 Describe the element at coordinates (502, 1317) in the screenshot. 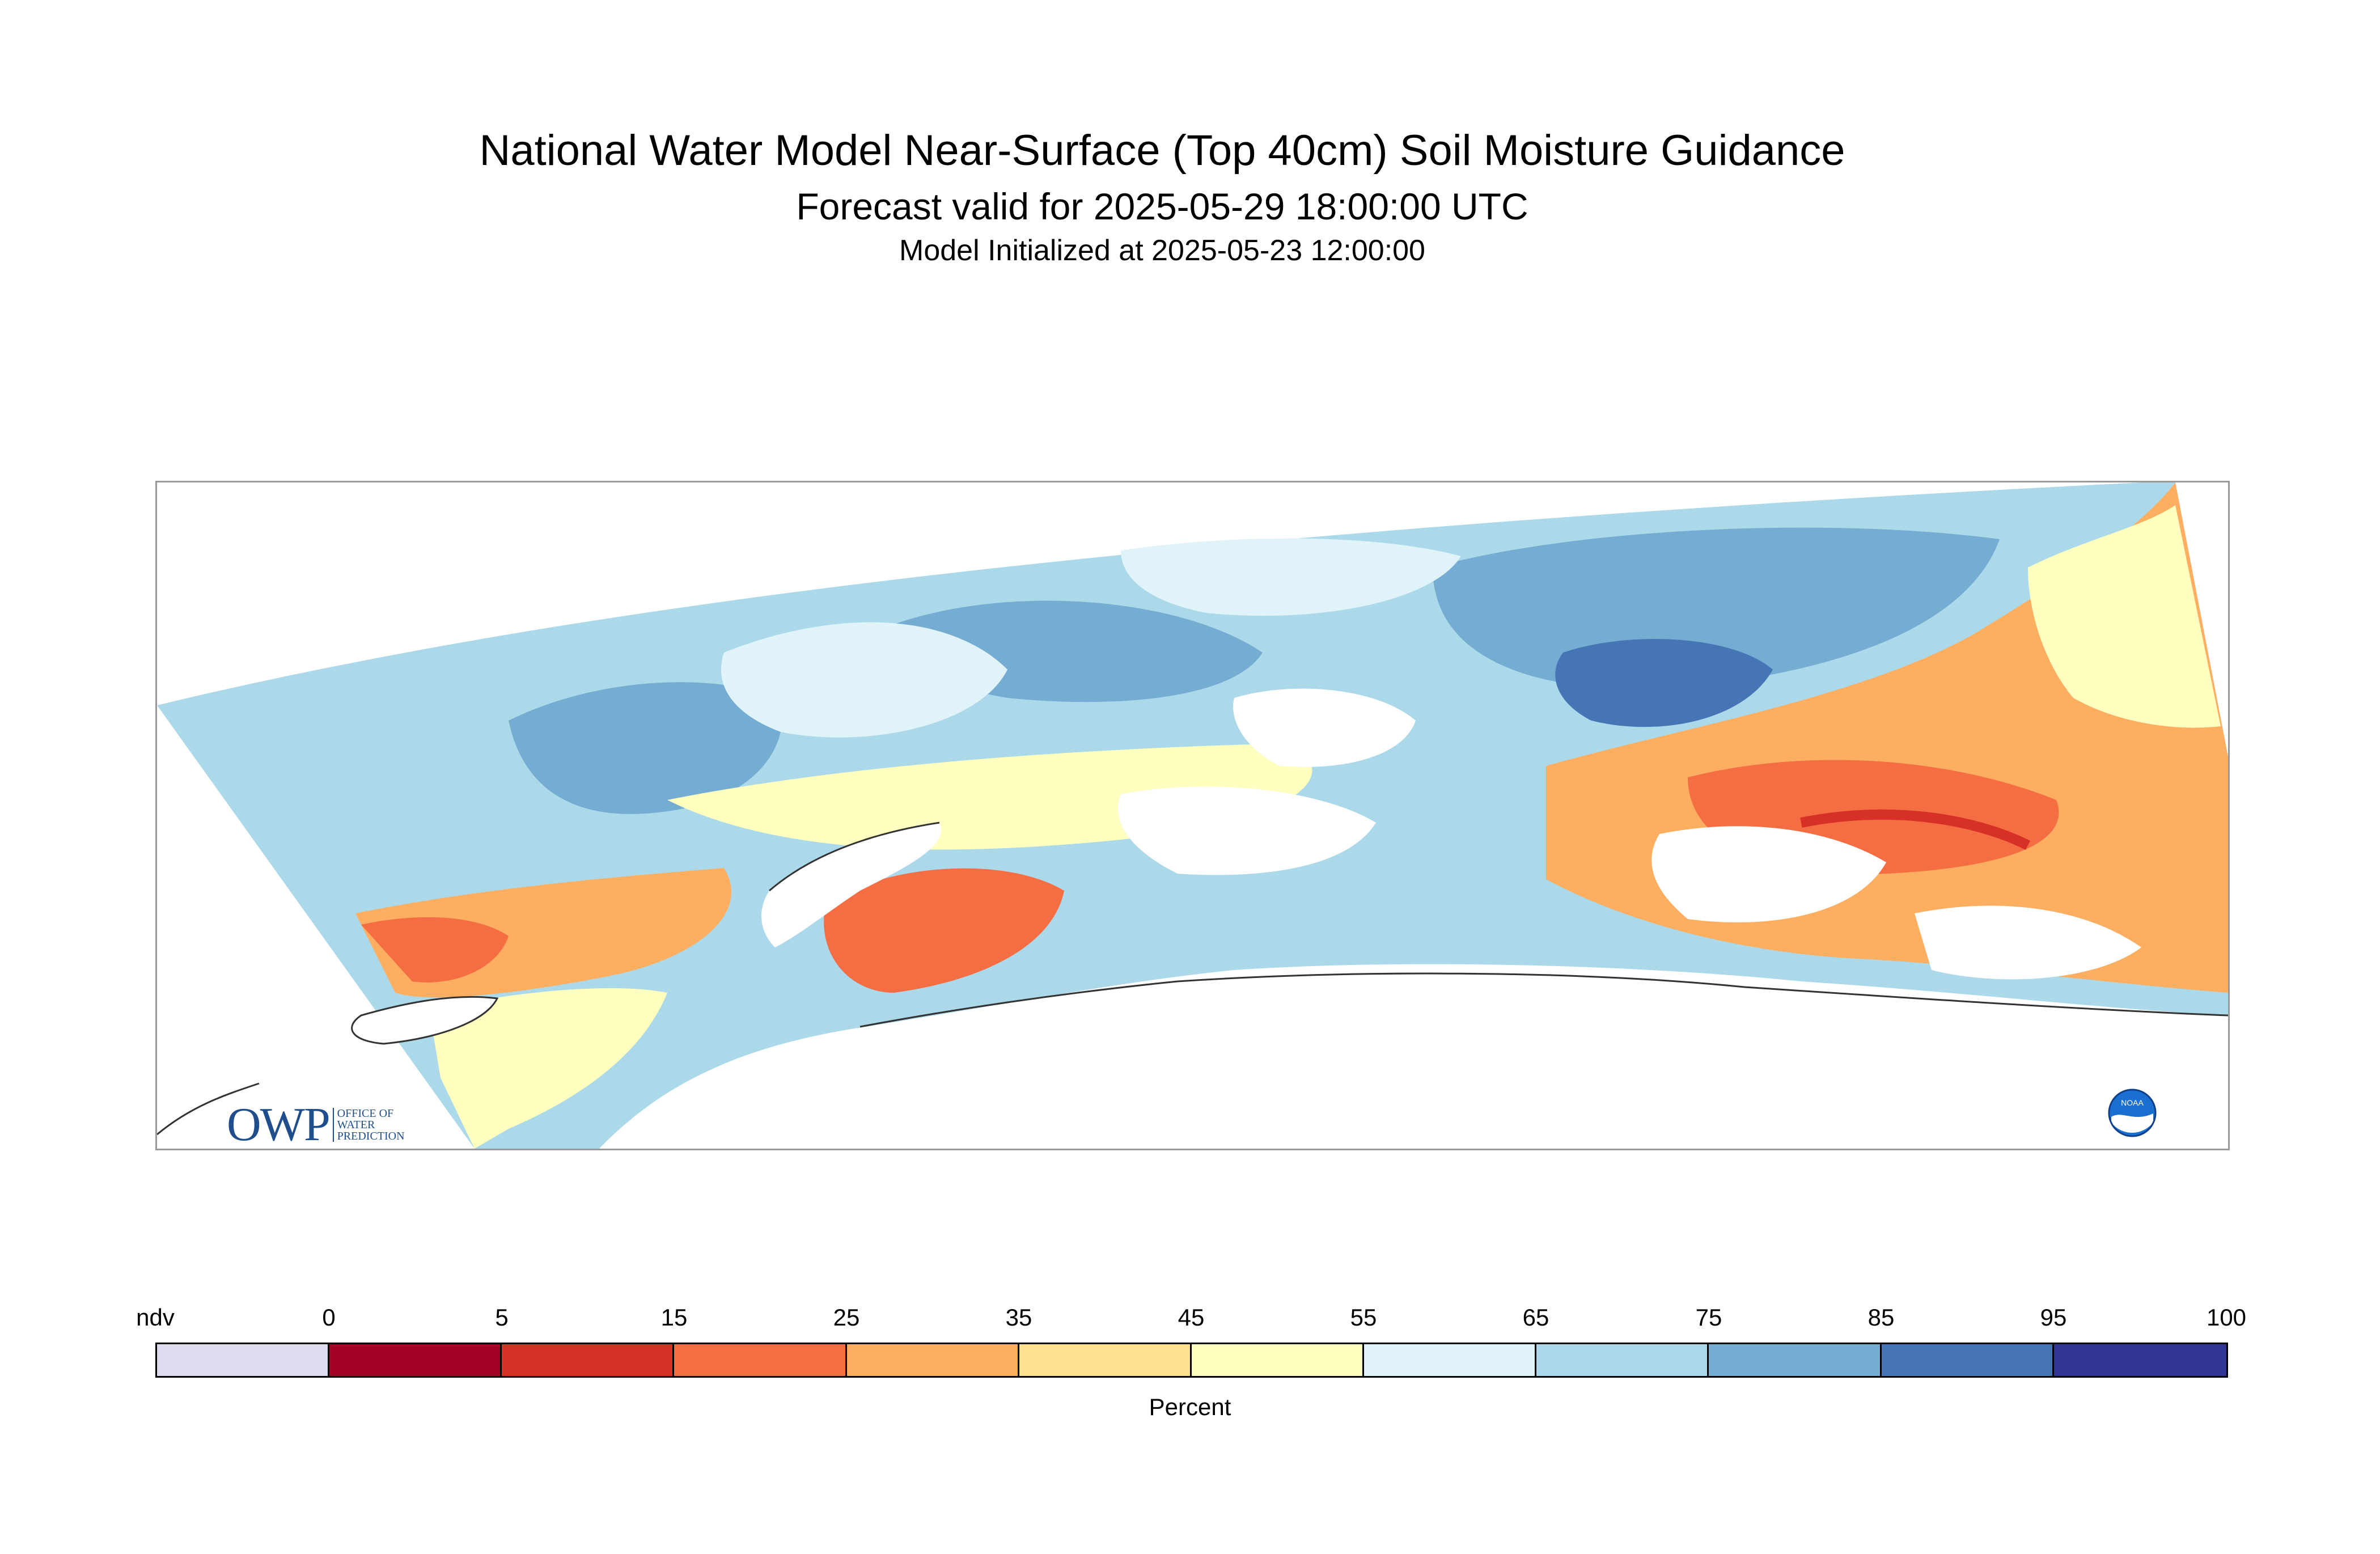

I see `legend-tick-5: 5` at that location.